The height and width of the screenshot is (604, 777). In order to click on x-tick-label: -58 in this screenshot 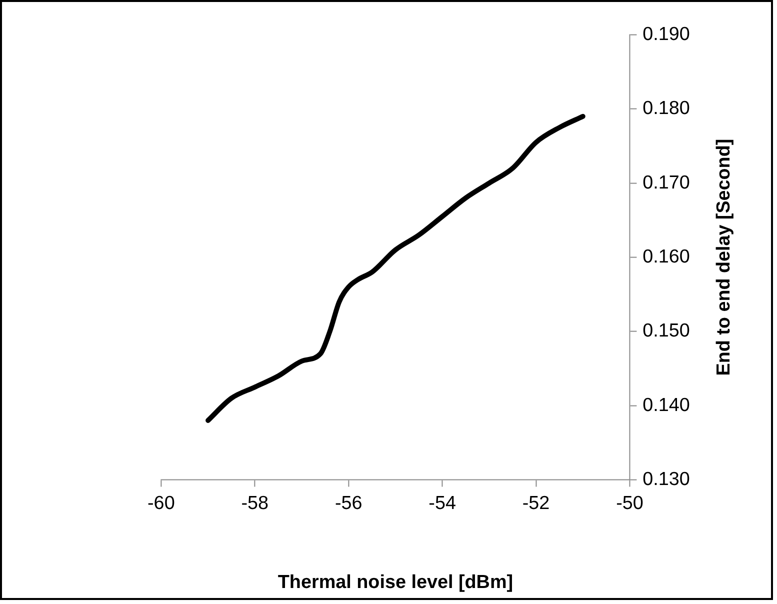, I will do `click(255, 503)`.